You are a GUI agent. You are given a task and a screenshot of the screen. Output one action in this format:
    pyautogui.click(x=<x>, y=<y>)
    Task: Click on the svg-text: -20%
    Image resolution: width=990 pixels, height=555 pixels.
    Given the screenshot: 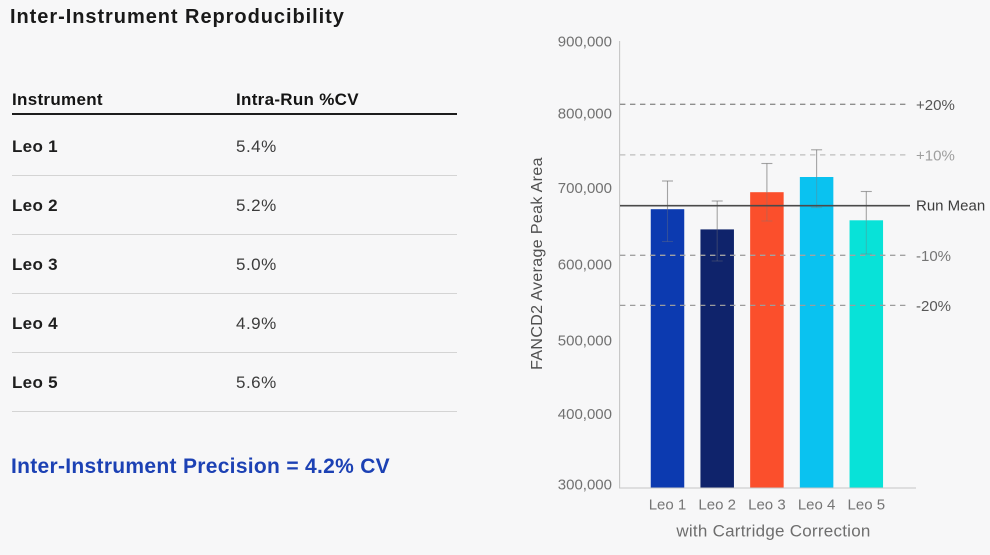 What is the action you would take?
    pyautogui.click(x=933, y=306)
    